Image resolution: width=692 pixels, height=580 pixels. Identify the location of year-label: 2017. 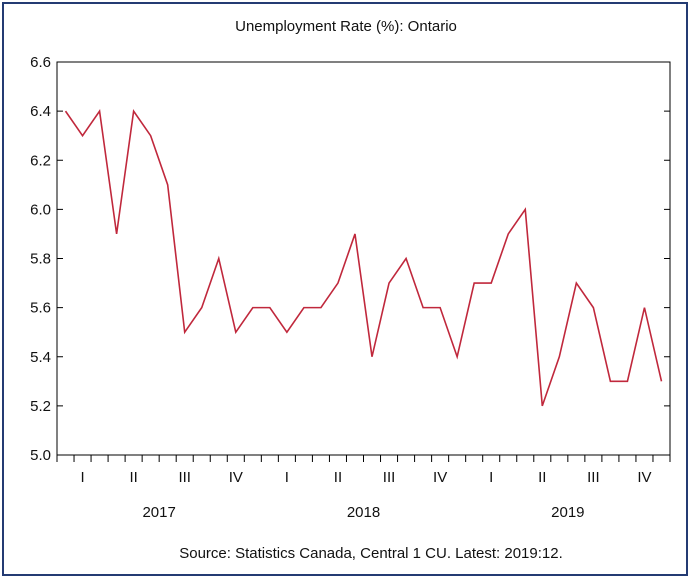
(158, 512).